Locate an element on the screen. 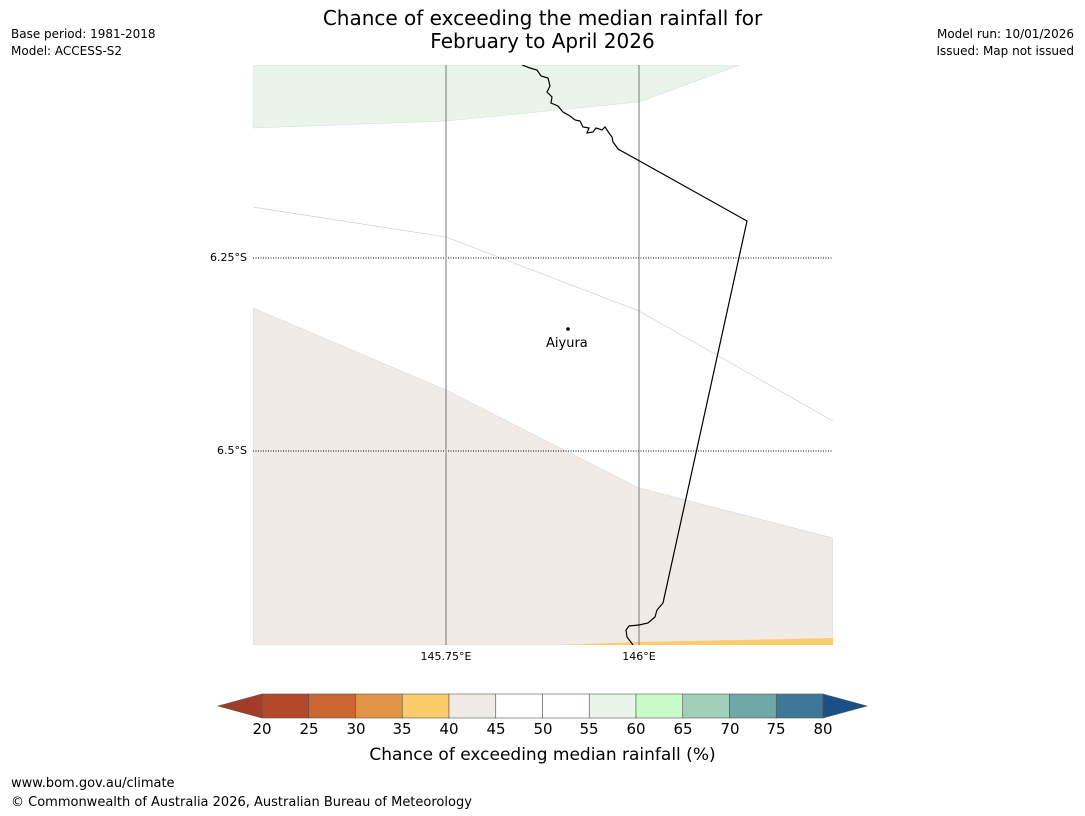 The height and width of the screenshot is (816, 1085). colorbar-tick: 45 is located at coordinates (496, 729).